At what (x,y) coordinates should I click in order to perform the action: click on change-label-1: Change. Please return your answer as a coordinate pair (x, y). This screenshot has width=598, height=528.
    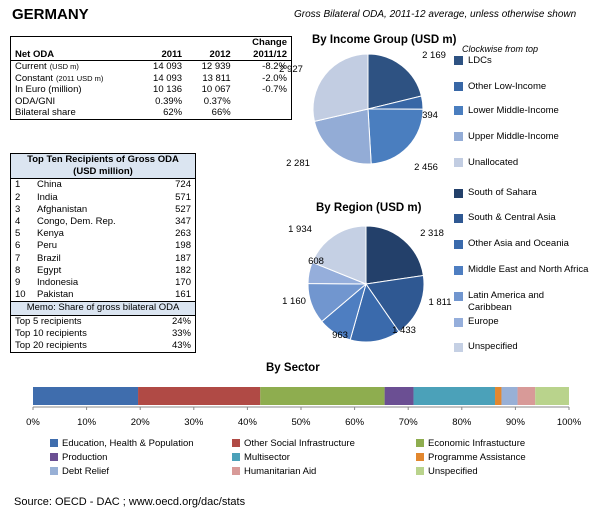
    Looking at the image, I should click on (263, 42).